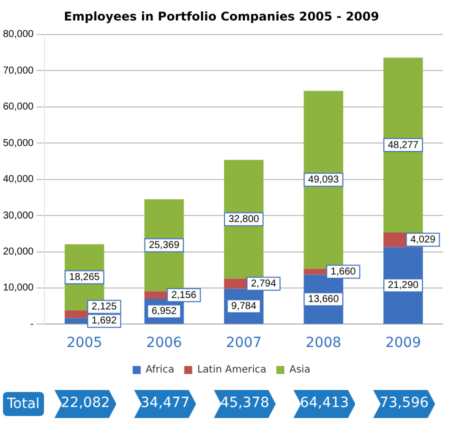  I want to click on data-label: 2,125, so click(105, 307).